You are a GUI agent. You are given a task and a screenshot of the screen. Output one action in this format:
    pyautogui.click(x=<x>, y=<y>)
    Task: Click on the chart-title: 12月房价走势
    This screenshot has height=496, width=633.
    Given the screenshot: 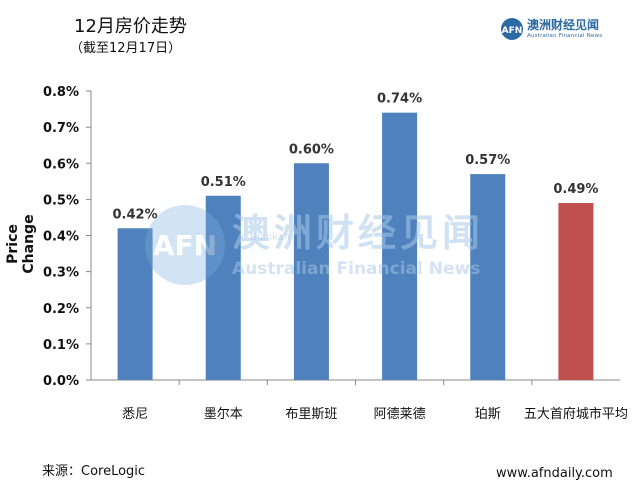 What is the action you would take?
    pyautogui.click(x=130, y=26)
    